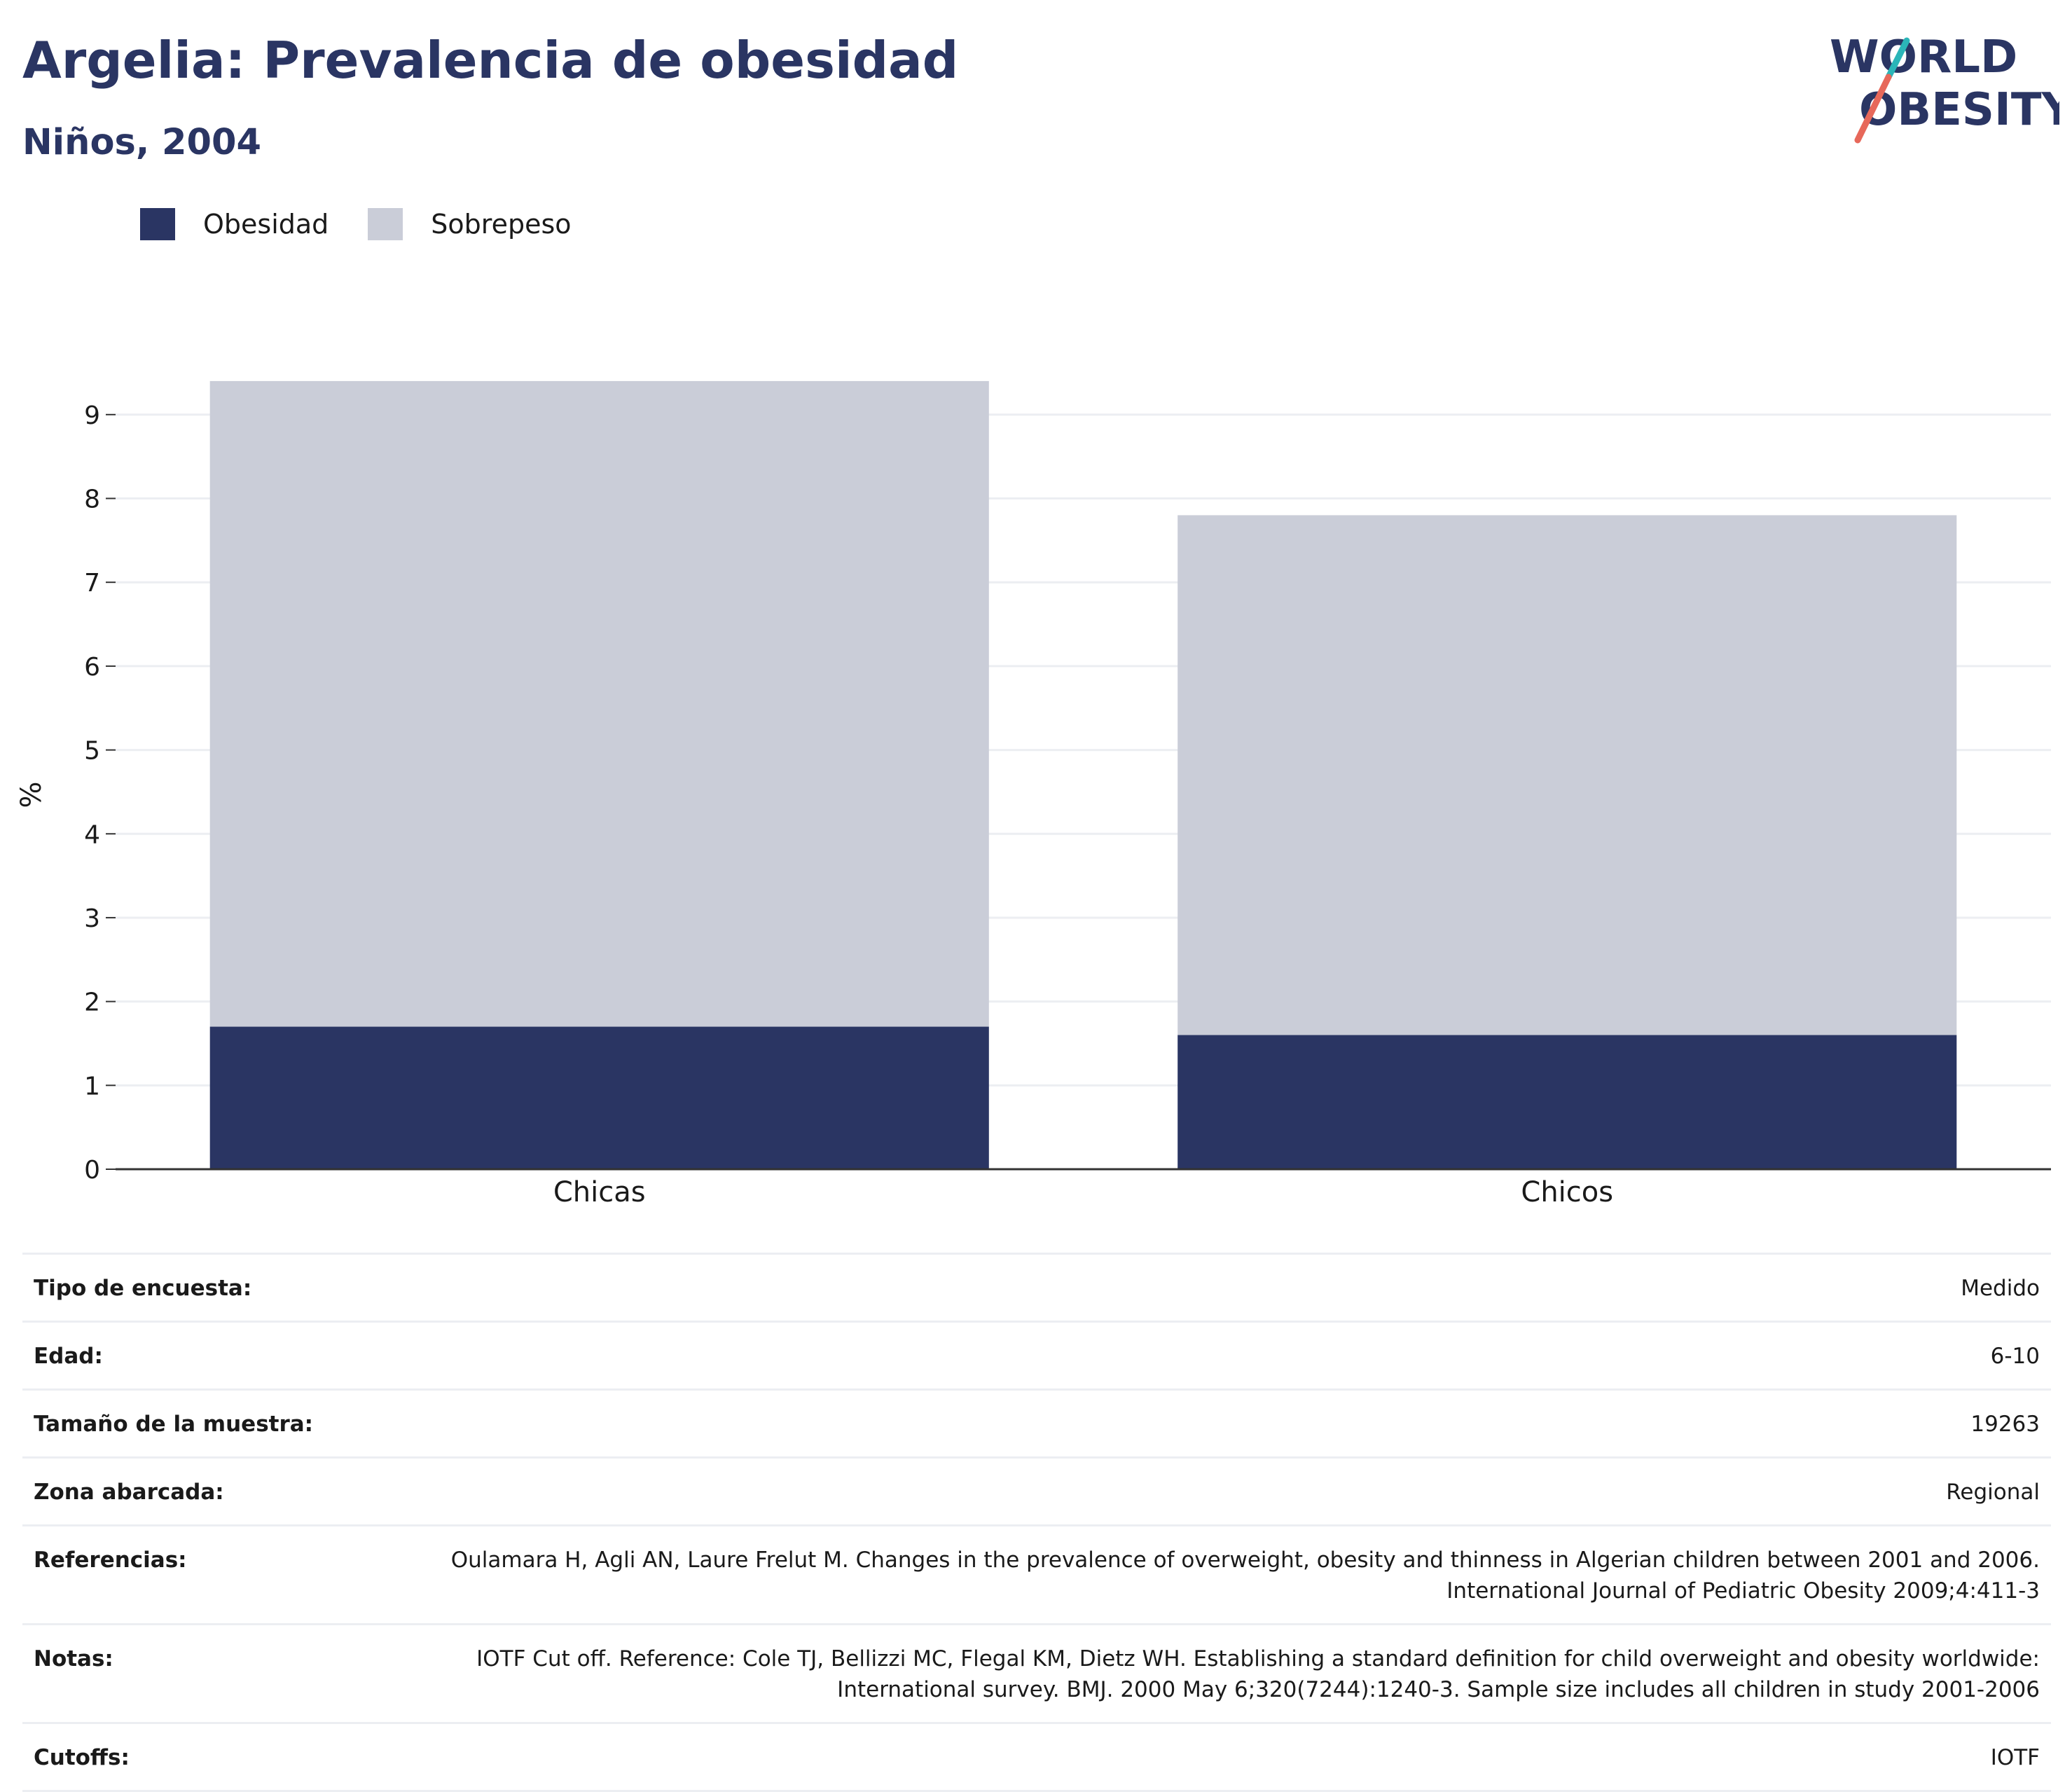  I want to click on info-value: Regional, so click(1244, 1491).